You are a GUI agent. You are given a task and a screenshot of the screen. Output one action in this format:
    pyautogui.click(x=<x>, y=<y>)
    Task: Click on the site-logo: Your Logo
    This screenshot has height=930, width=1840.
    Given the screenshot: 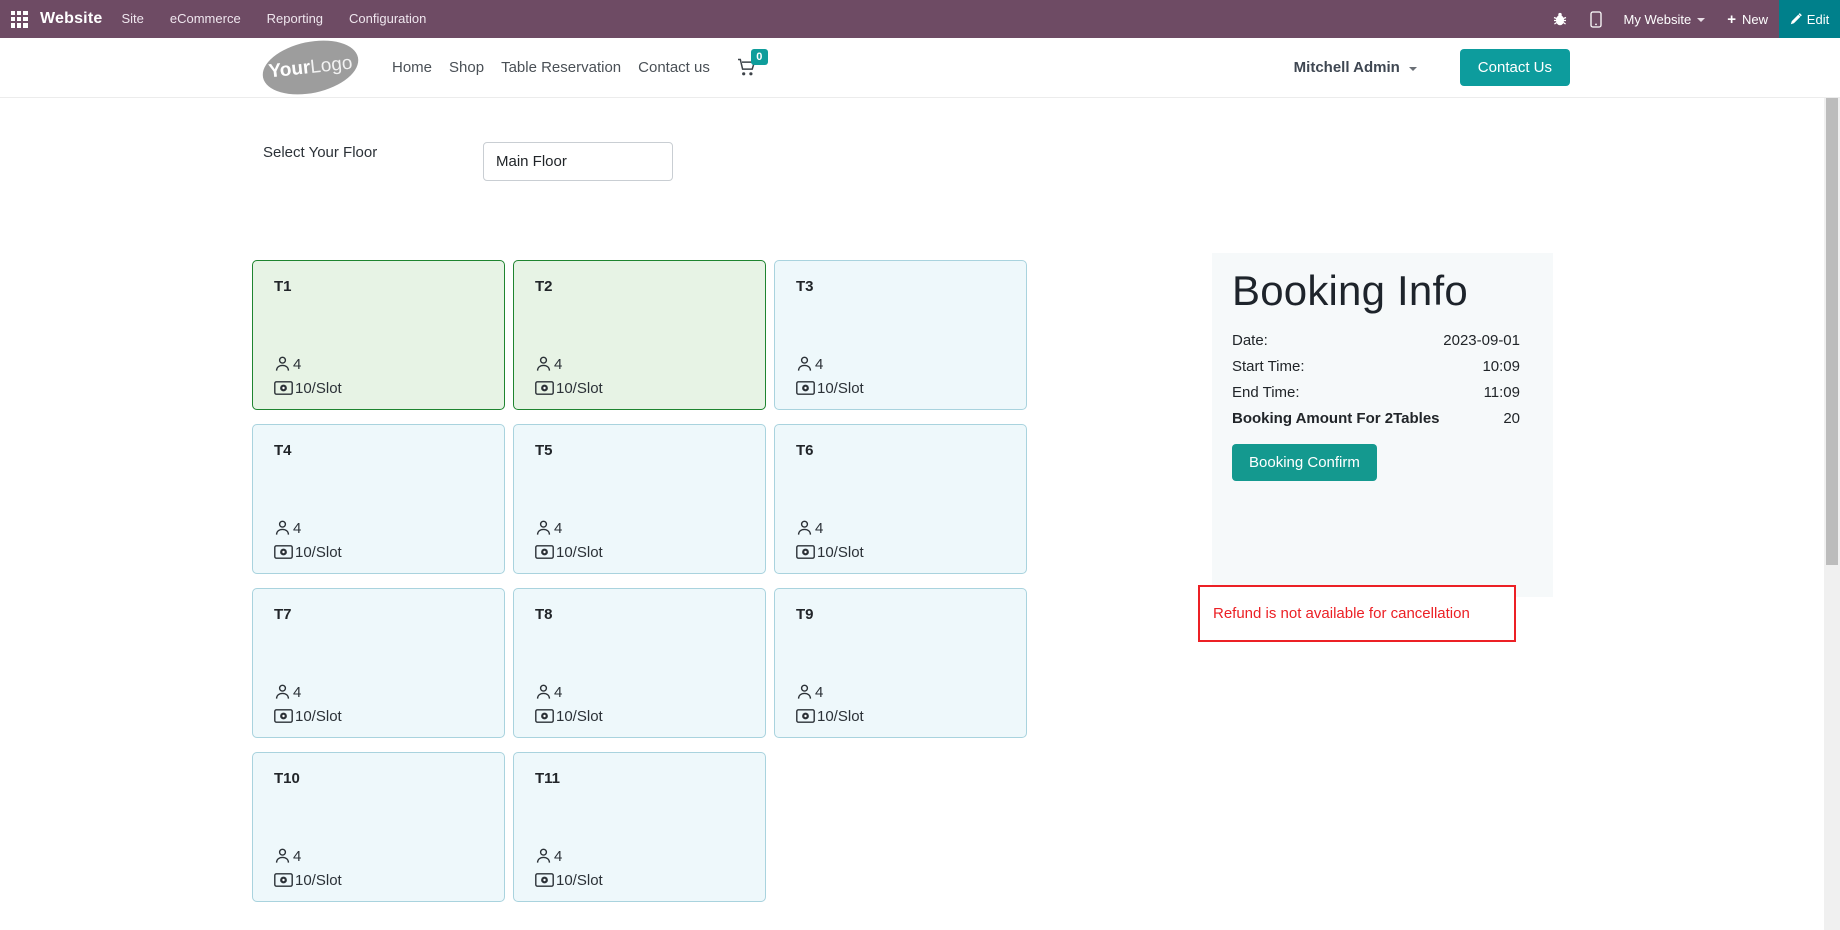 What is the action you would take?
    pyautogui.click(x=310, y=67)
    